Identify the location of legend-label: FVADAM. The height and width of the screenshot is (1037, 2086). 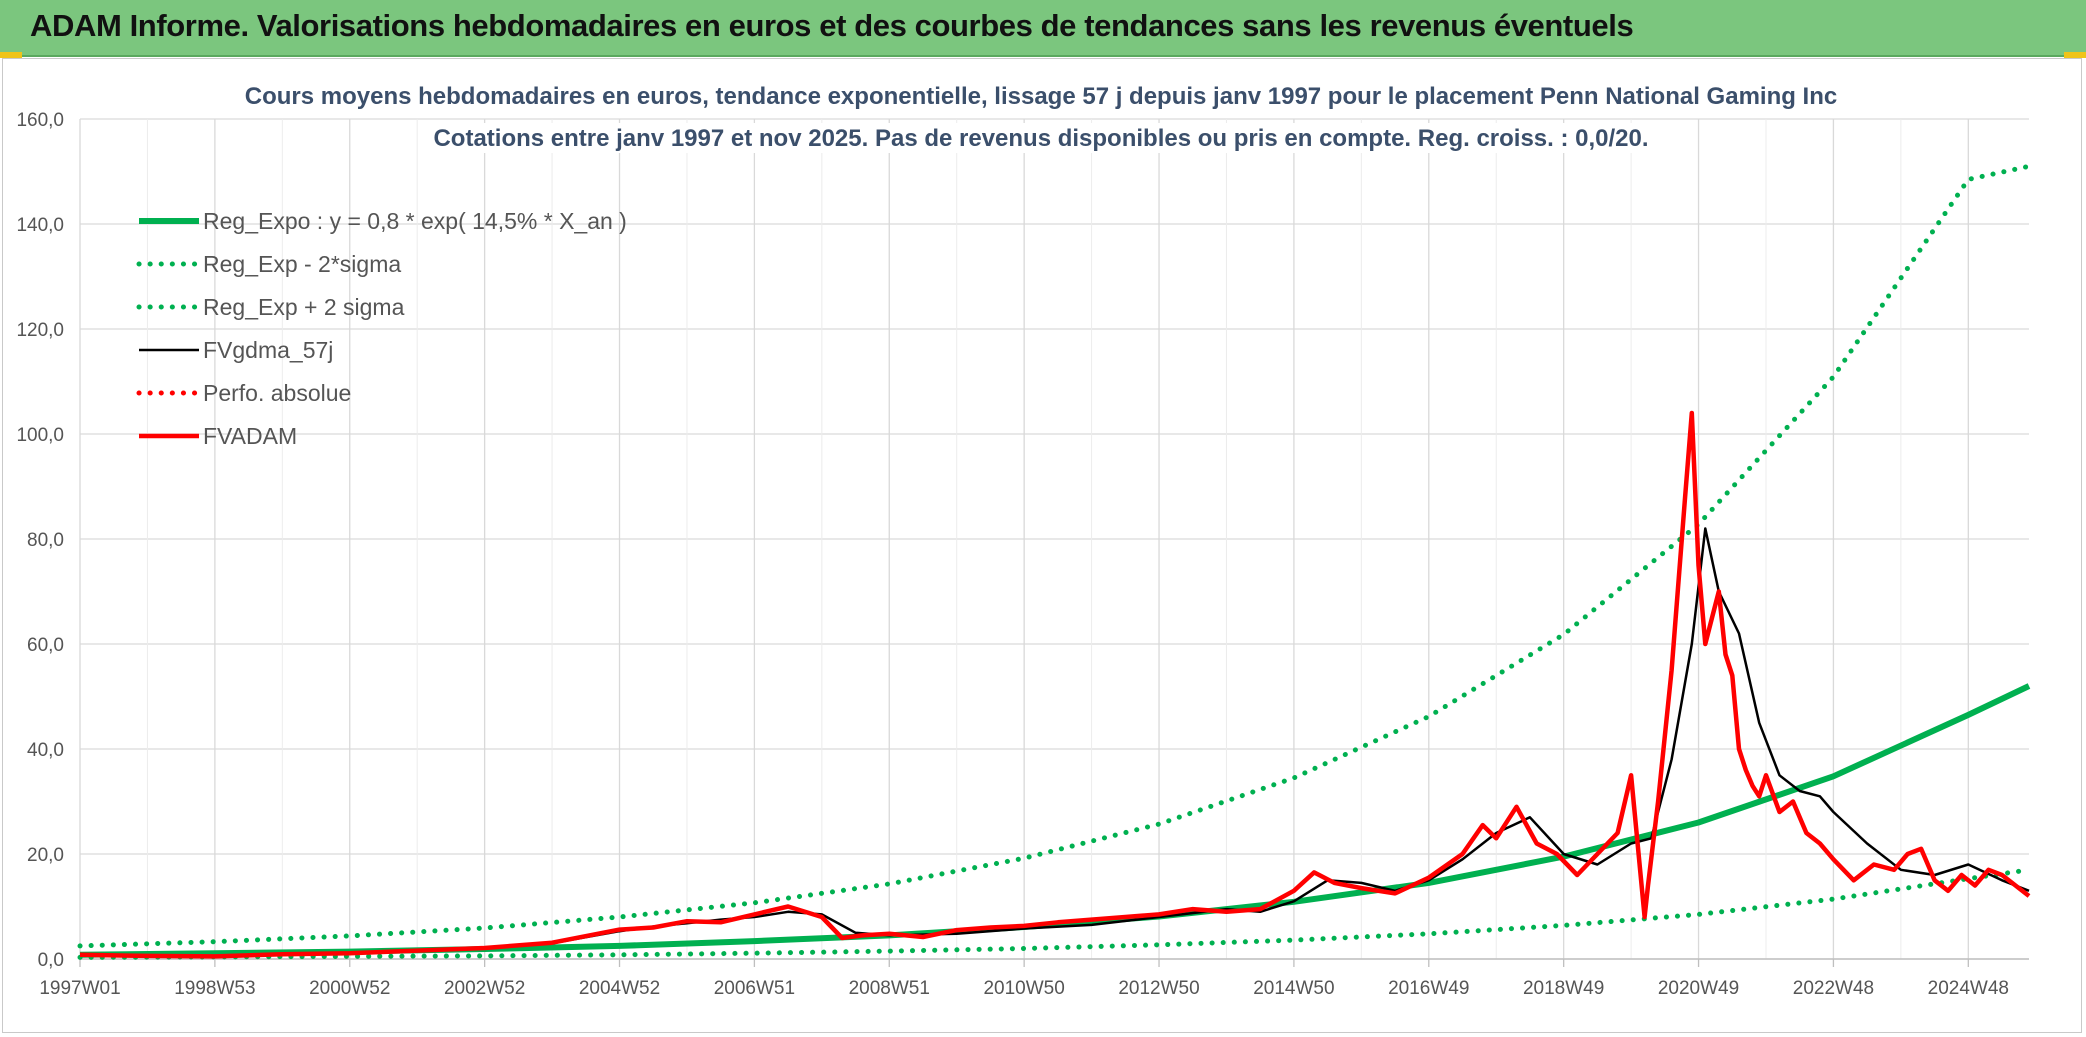
(250, 436).